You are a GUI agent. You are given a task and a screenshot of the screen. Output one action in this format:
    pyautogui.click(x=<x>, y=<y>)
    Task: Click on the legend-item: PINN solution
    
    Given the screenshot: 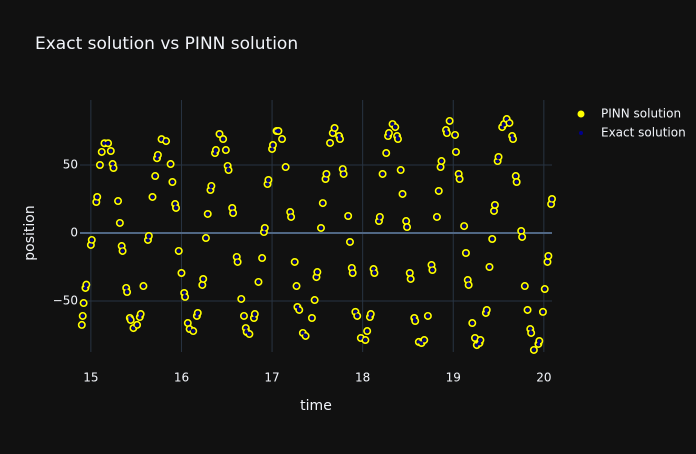 What is the action you would take?
    pyautogui.click(x=629, y=114)
    